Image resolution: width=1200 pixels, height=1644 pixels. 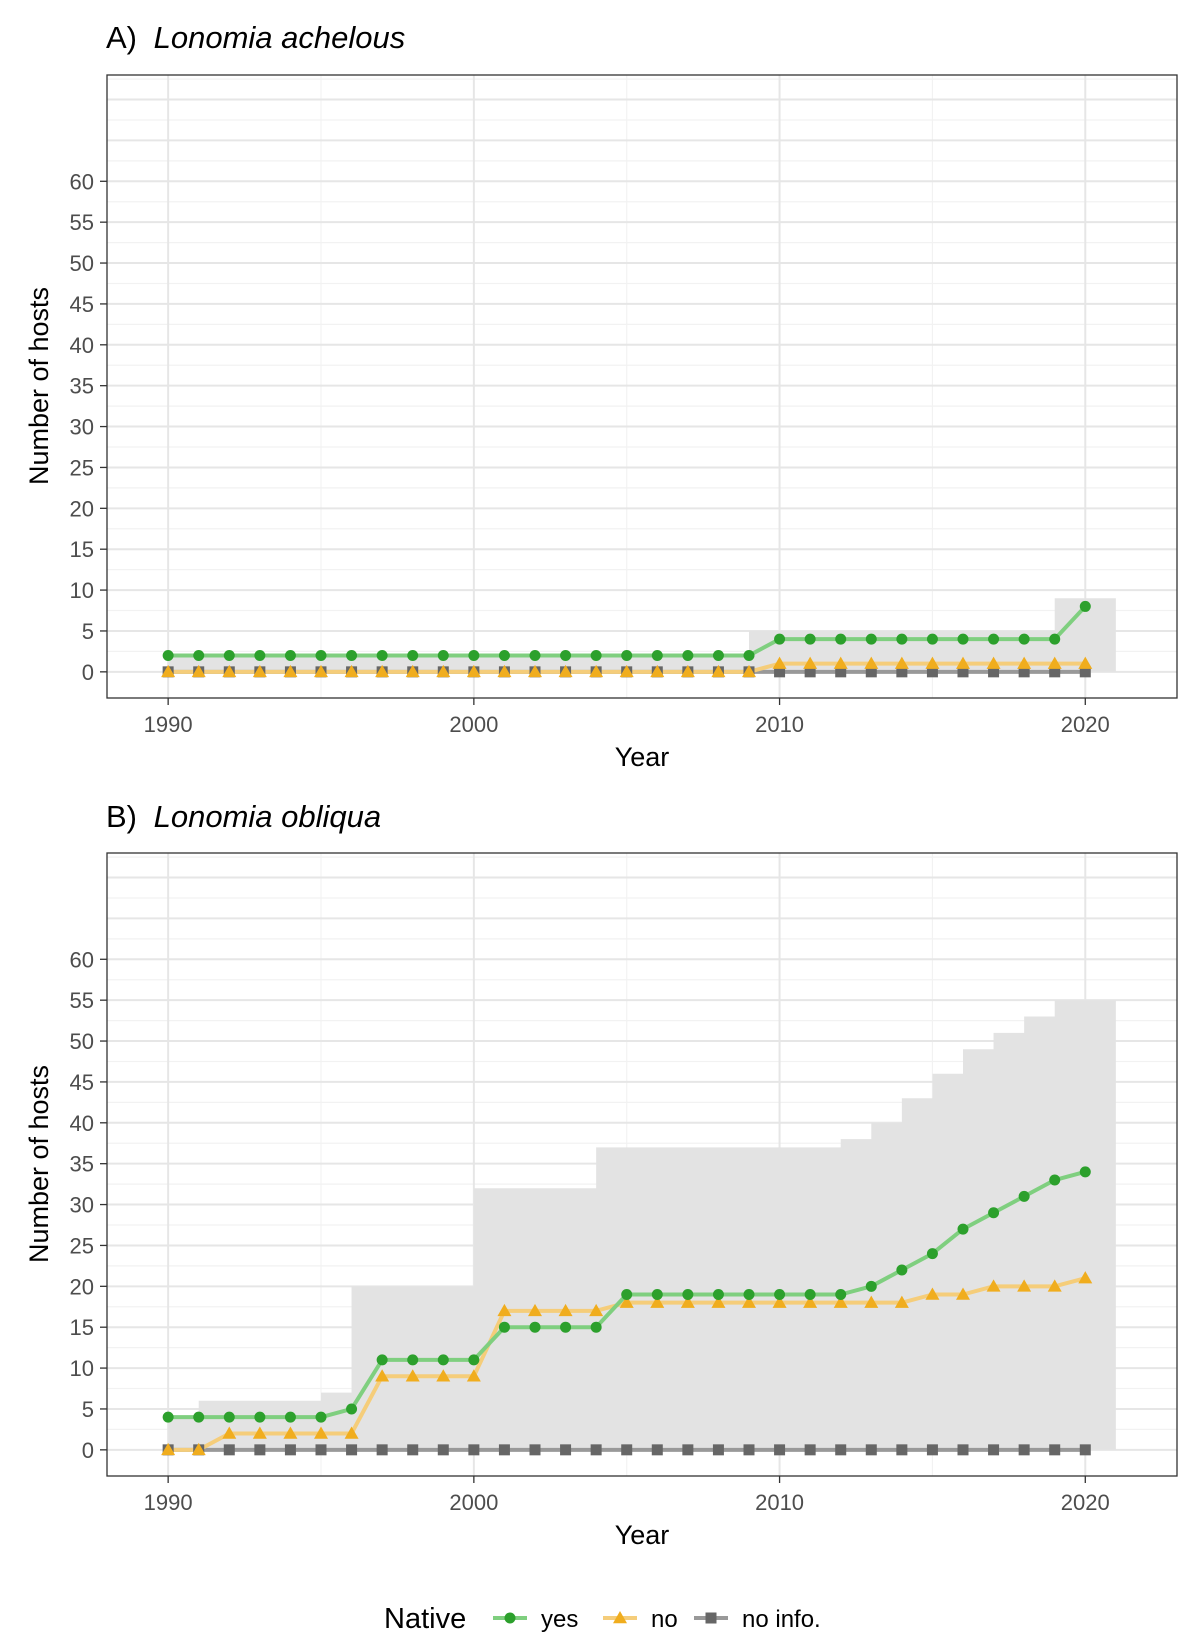 What do you see at coordinates (425, 1619) in the screenshot?
I see `legend-title: Native` at bounding box center [425, 1619].